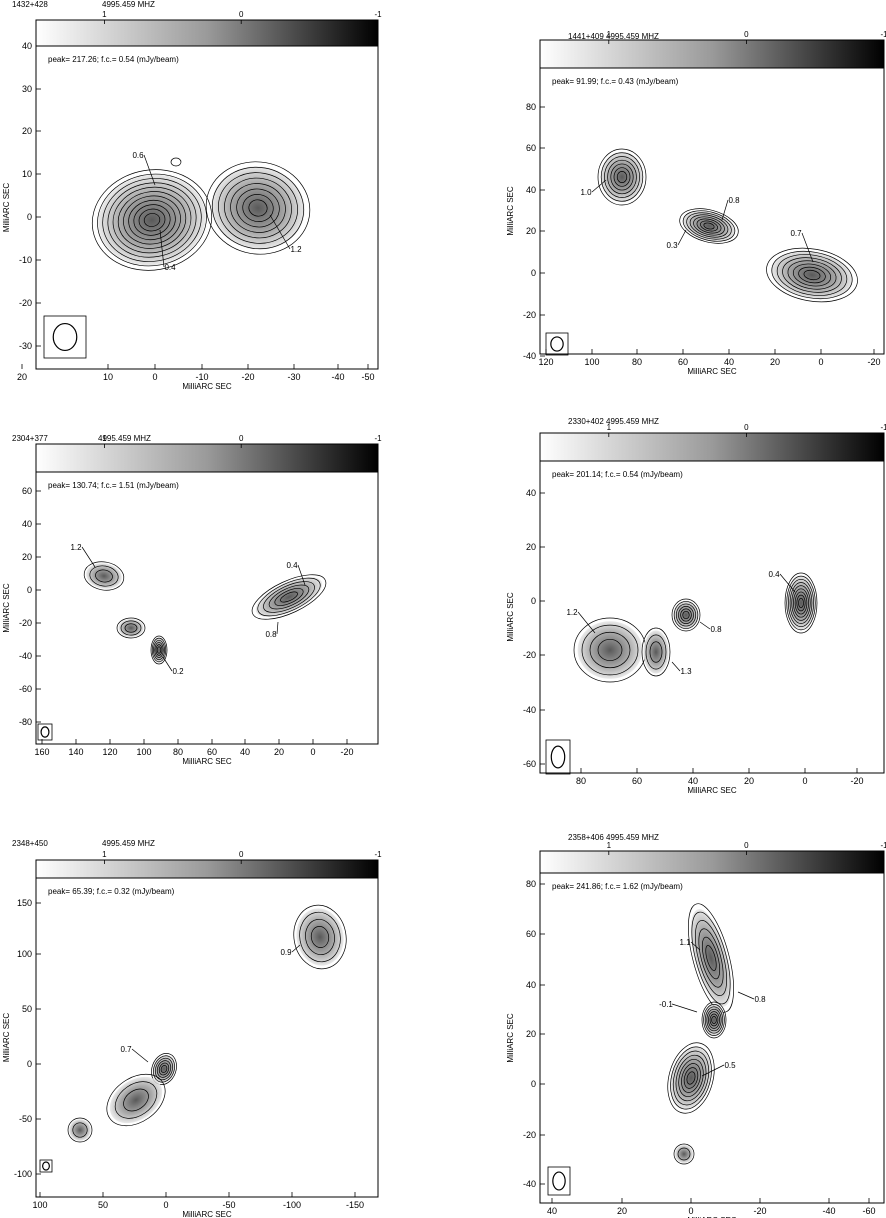 This screenshot has height=1218, width=886. I want to click on component-annotation: 0.5, so click(730, 1065).